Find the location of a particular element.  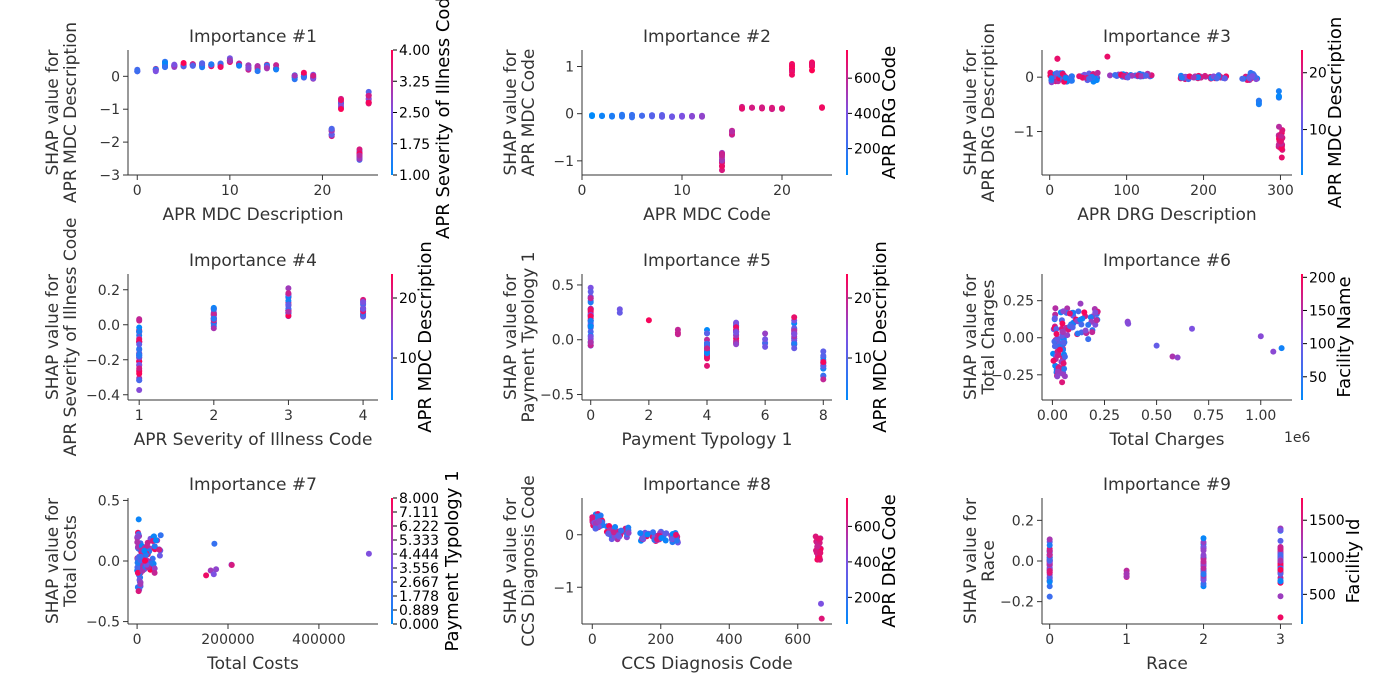

colorbar-tick-label: 3.556 is located at coordinates (419, 569).